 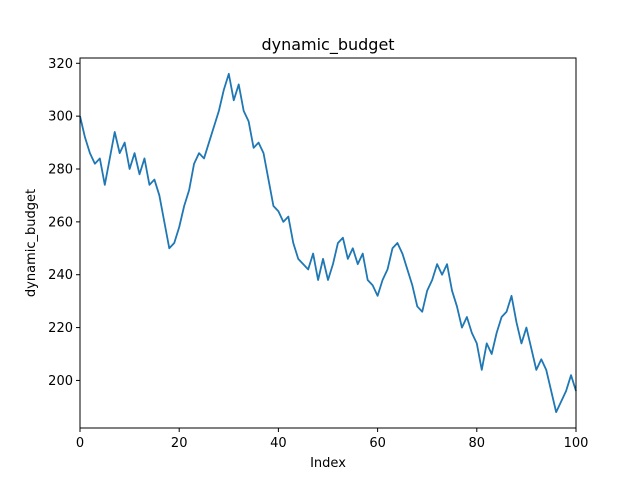 What do you see at coordinates (60, 381) in the screenshot?
I see `y-tick-label: 200` at bounding box center [60, 381].